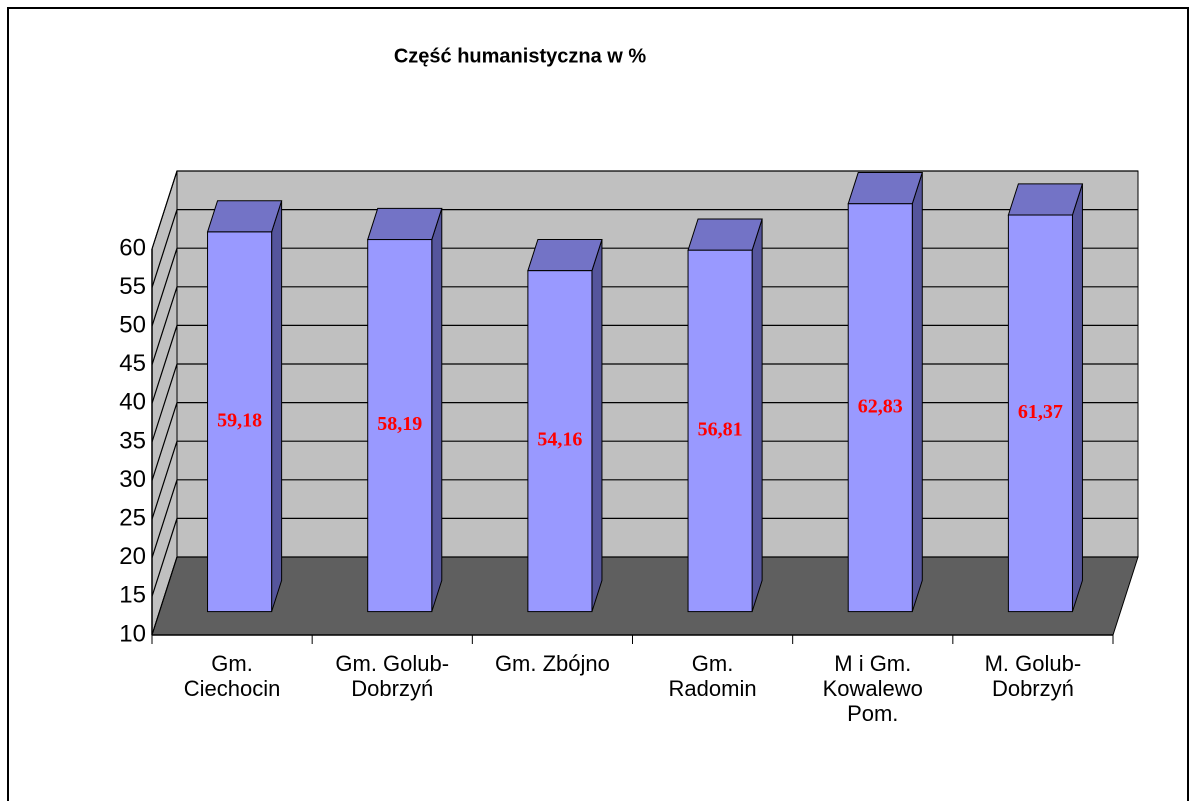  I want to click on floor, so click(645, 596).